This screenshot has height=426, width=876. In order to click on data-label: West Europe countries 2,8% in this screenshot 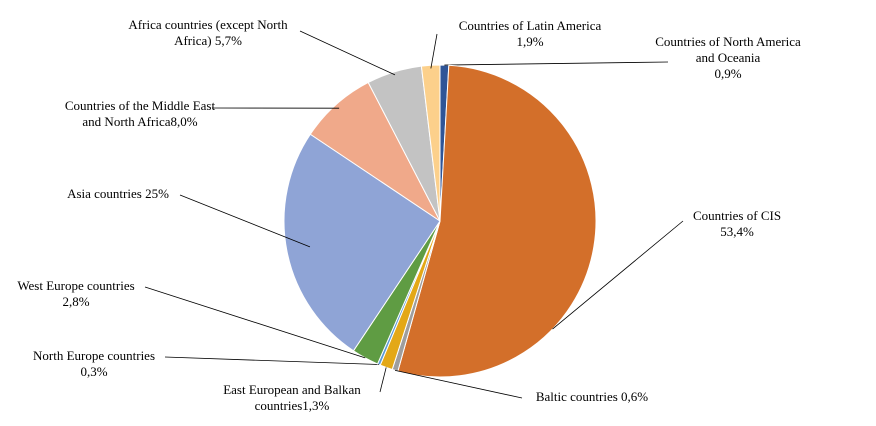, I will do `click(78, 294)`.